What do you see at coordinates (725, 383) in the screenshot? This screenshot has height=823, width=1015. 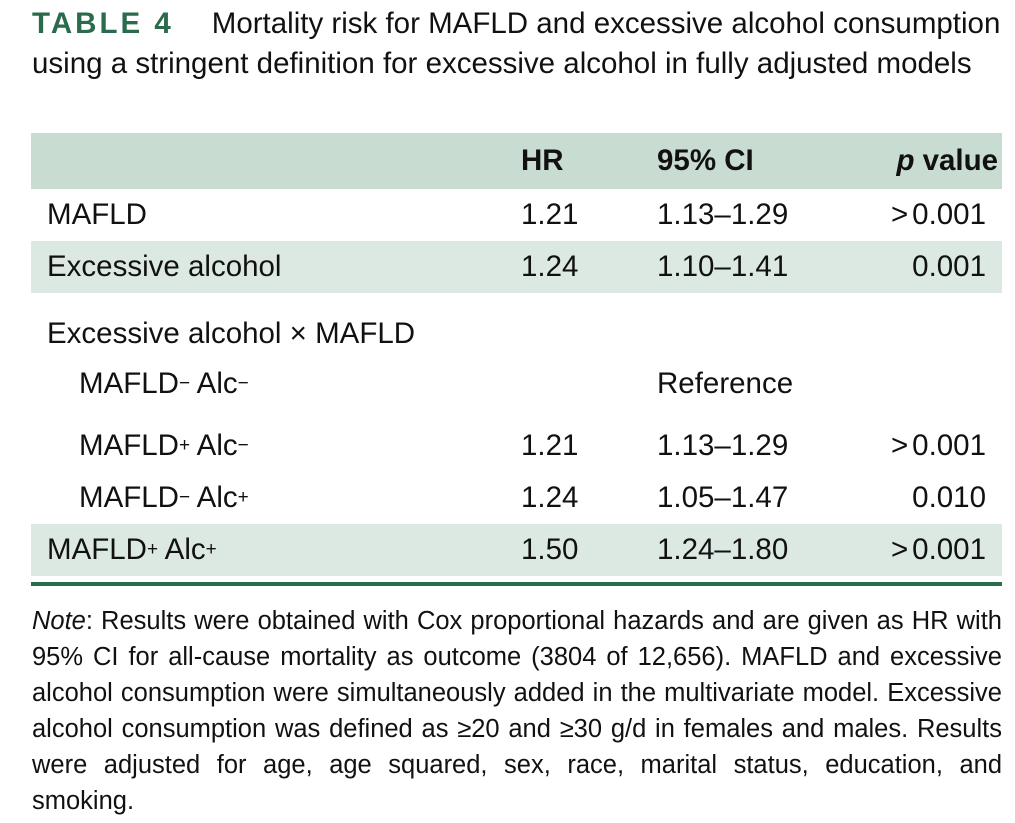 I see `row-ci: Reference` at bounding box center [725, 383].